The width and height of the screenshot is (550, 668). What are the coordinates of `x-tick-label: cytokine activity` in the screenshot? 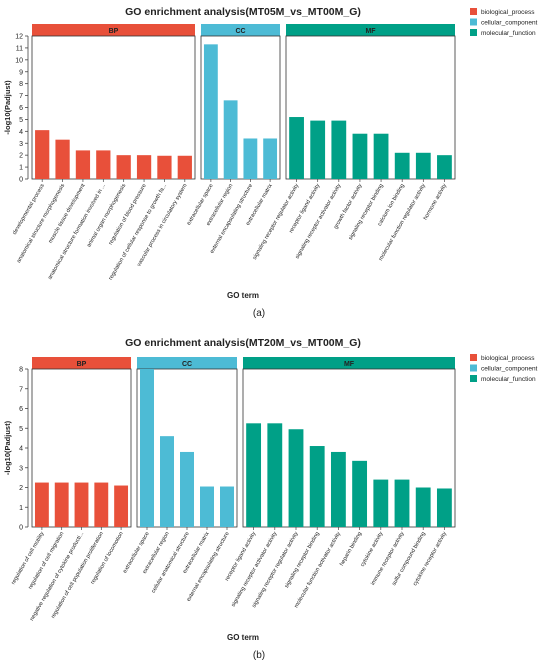 It's located at (372, 549).